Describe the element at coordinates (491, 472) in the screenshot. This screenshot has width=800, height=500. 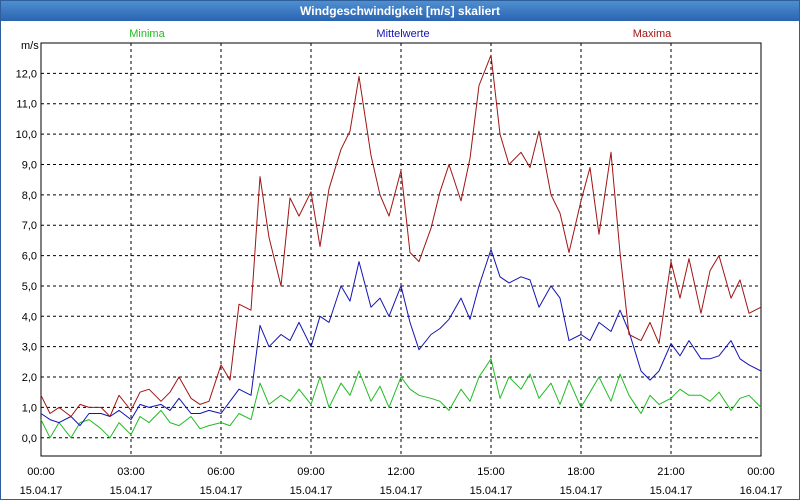
I see `x-tick-time: 15:00` at that location.